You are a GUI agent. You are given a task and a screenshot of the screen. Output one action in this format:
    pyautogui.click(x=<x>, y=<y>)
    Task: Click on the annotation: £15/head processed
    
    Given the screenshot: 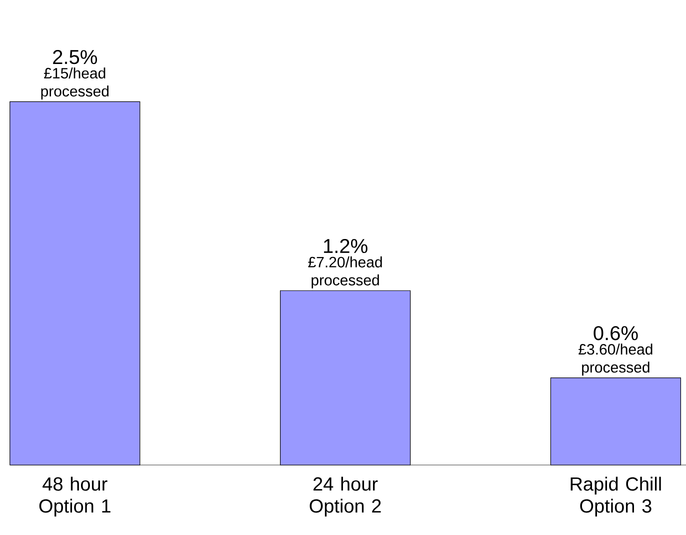 What is the action you would take?
    pyautogui.click(x=75, y=84)
    